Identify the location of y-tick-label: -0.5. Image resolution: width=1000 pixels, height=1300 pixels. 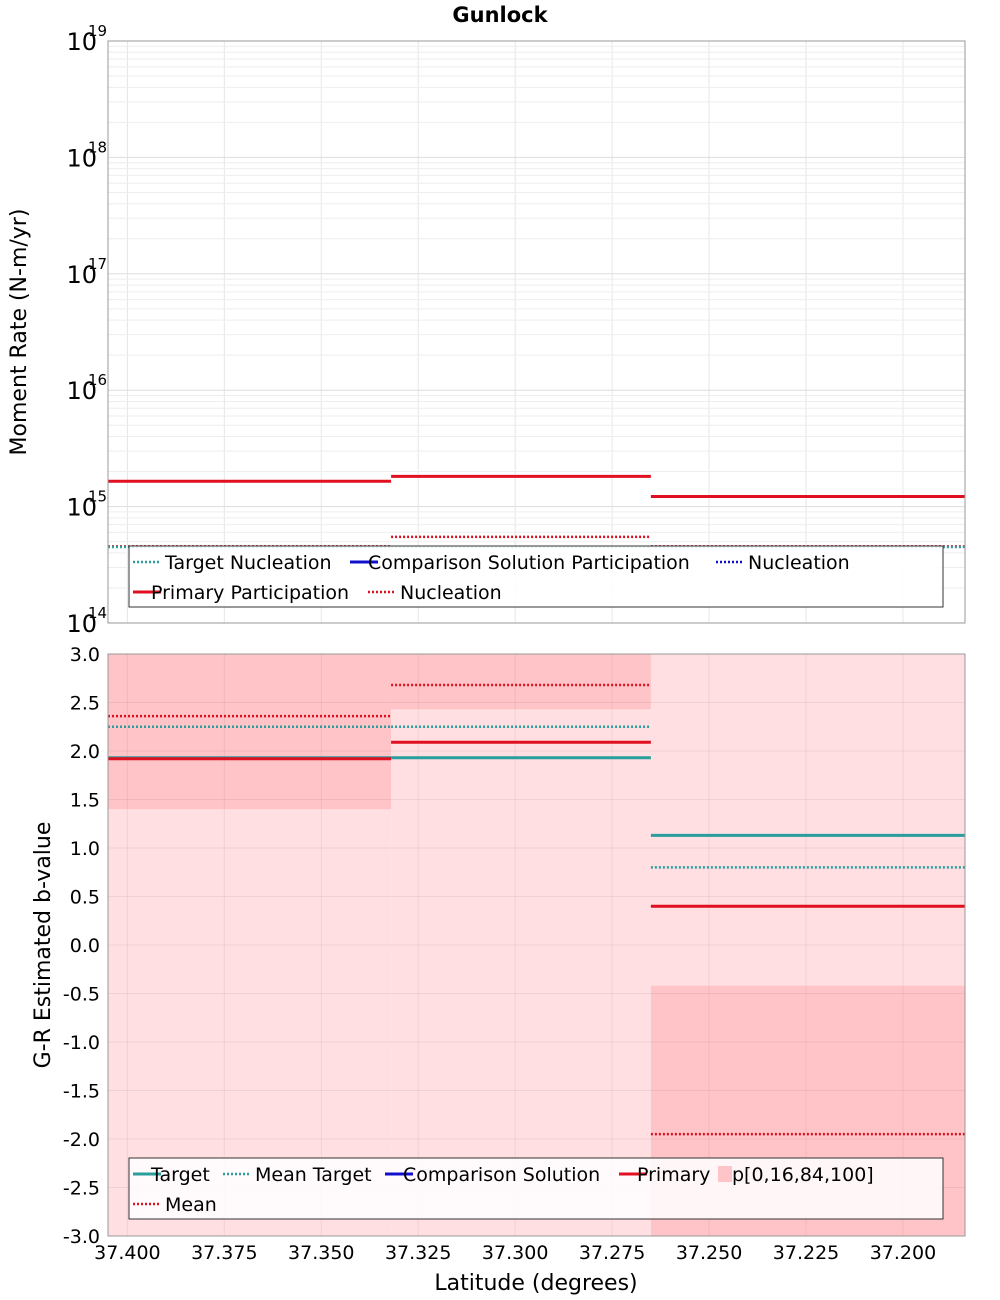
(81, 995).